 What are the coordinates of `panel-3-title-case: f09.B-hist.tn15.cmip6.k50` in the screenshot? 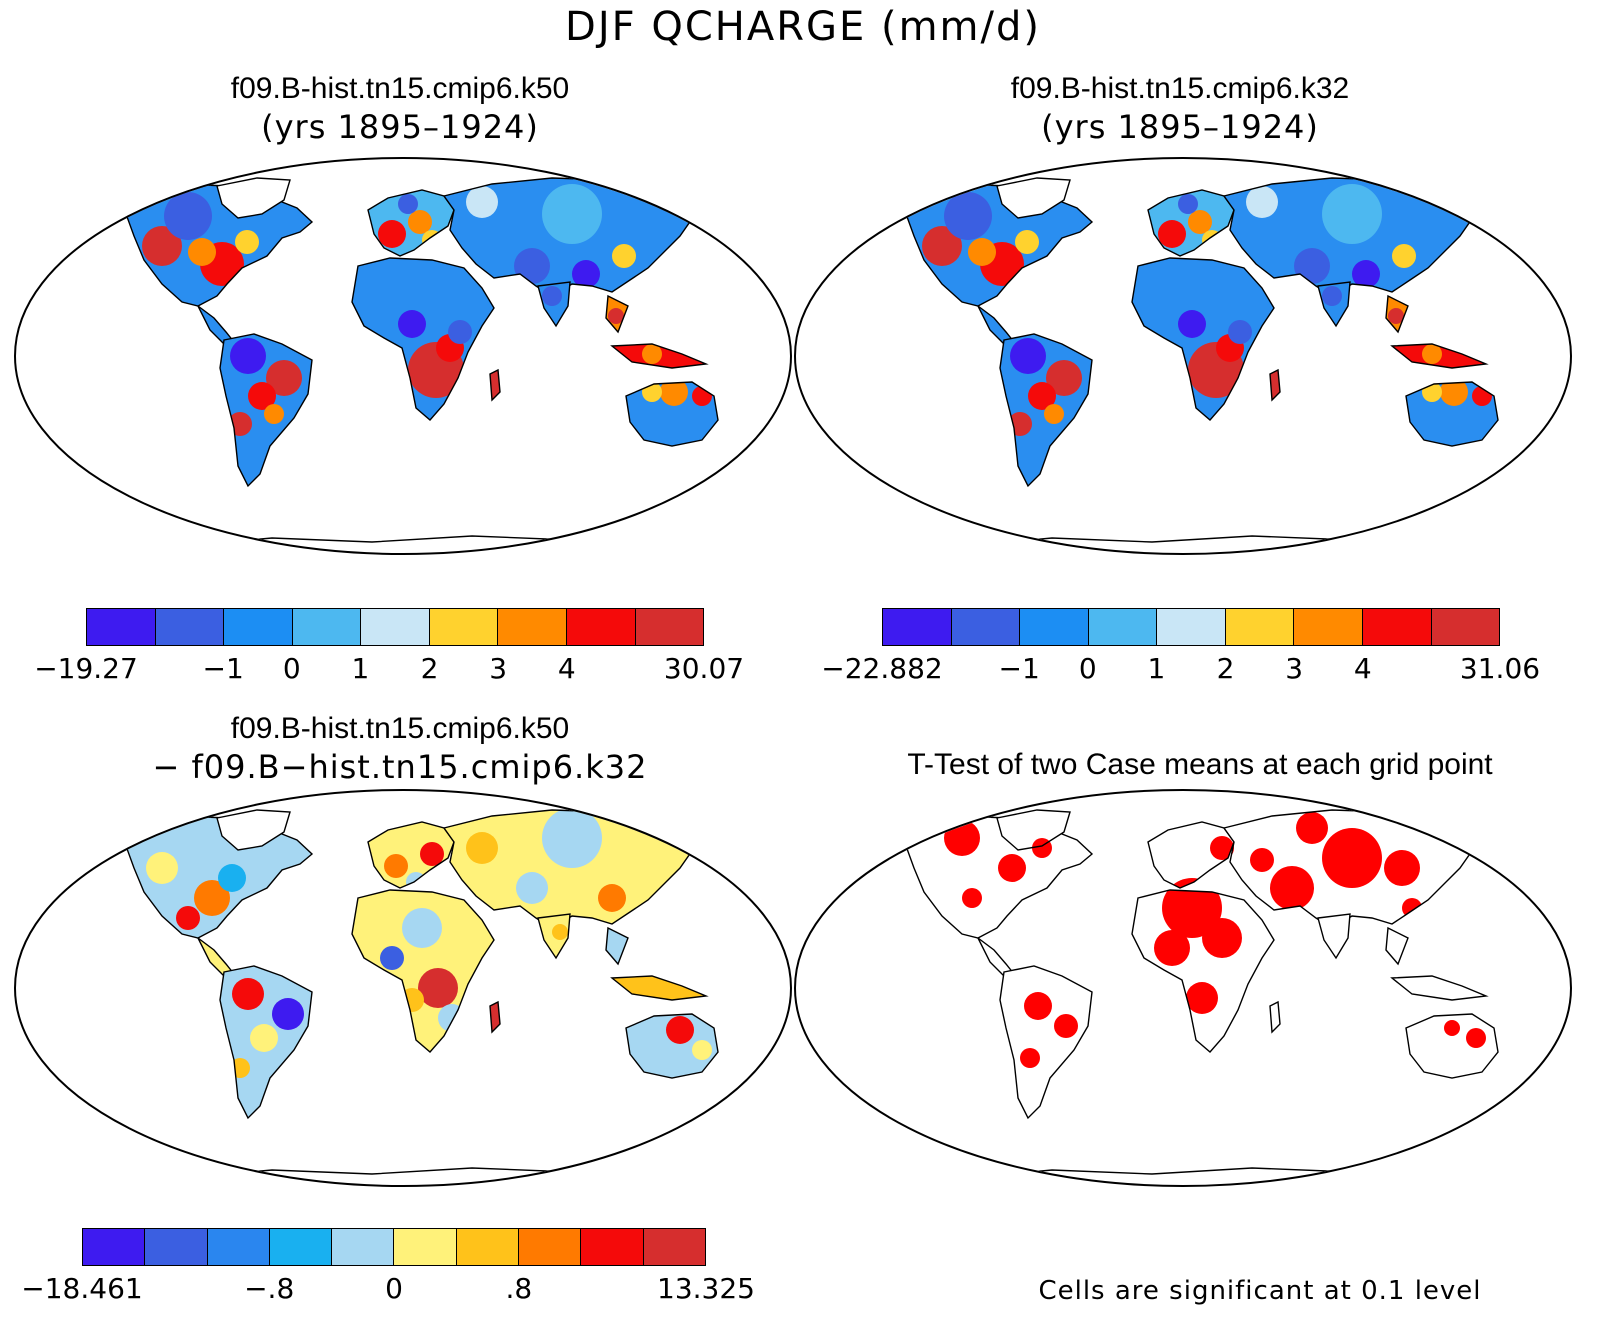 It's located at (400, 728).